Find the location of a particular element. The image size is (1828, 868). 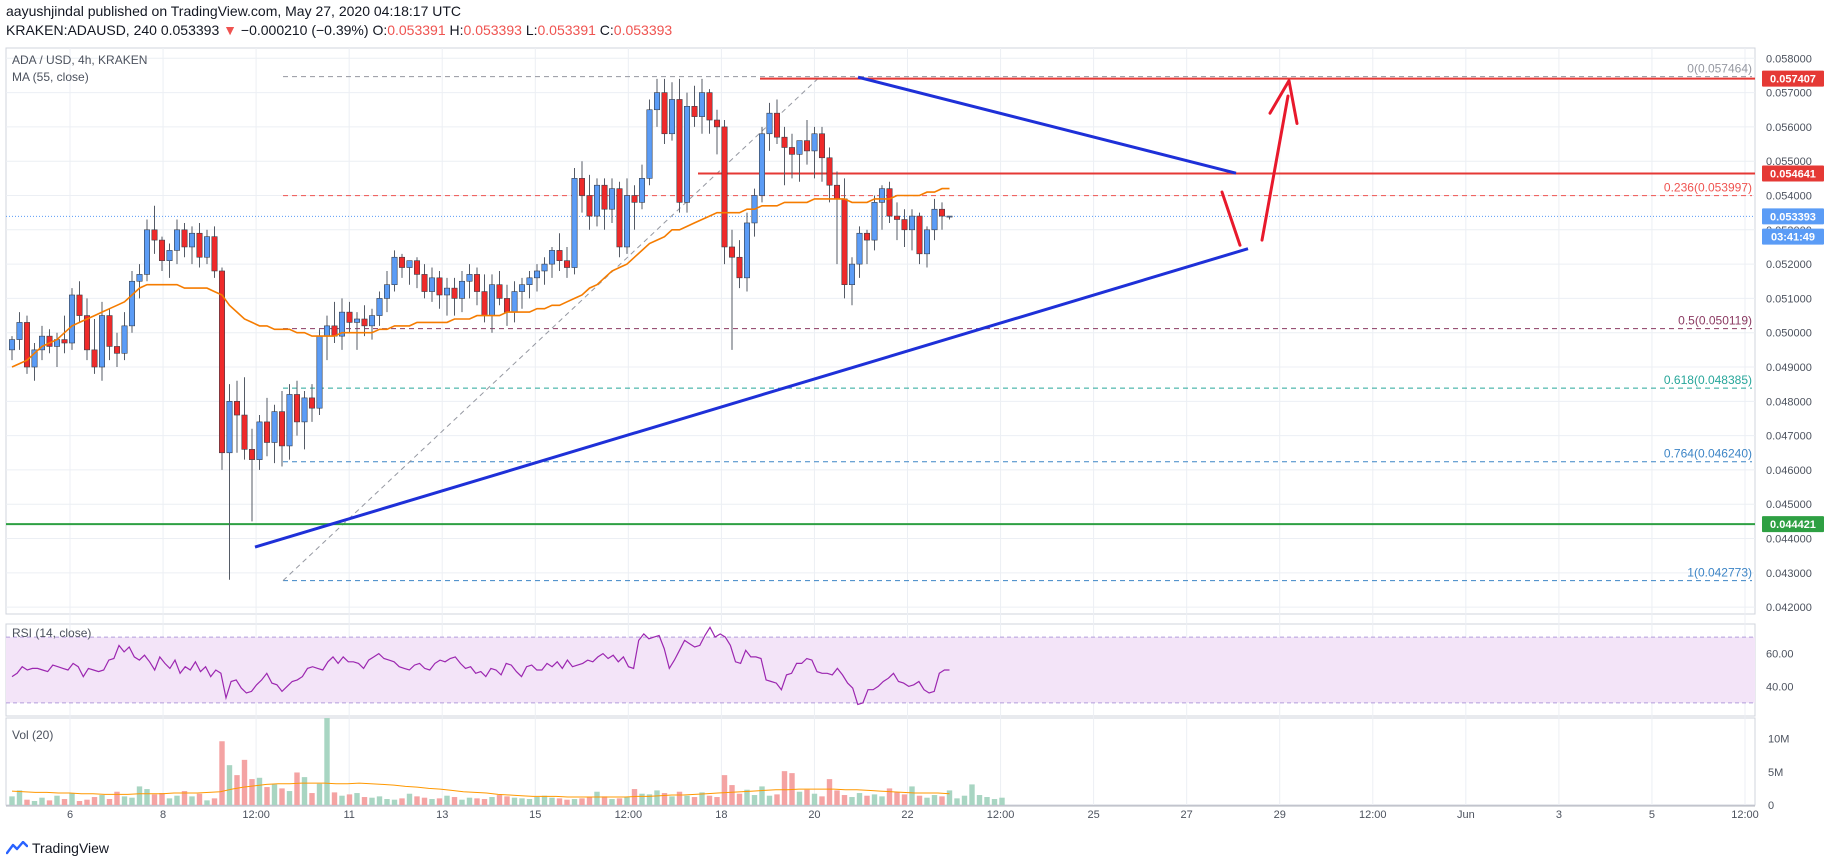

projection-up-stroke is located at coordinates (1275, 168).